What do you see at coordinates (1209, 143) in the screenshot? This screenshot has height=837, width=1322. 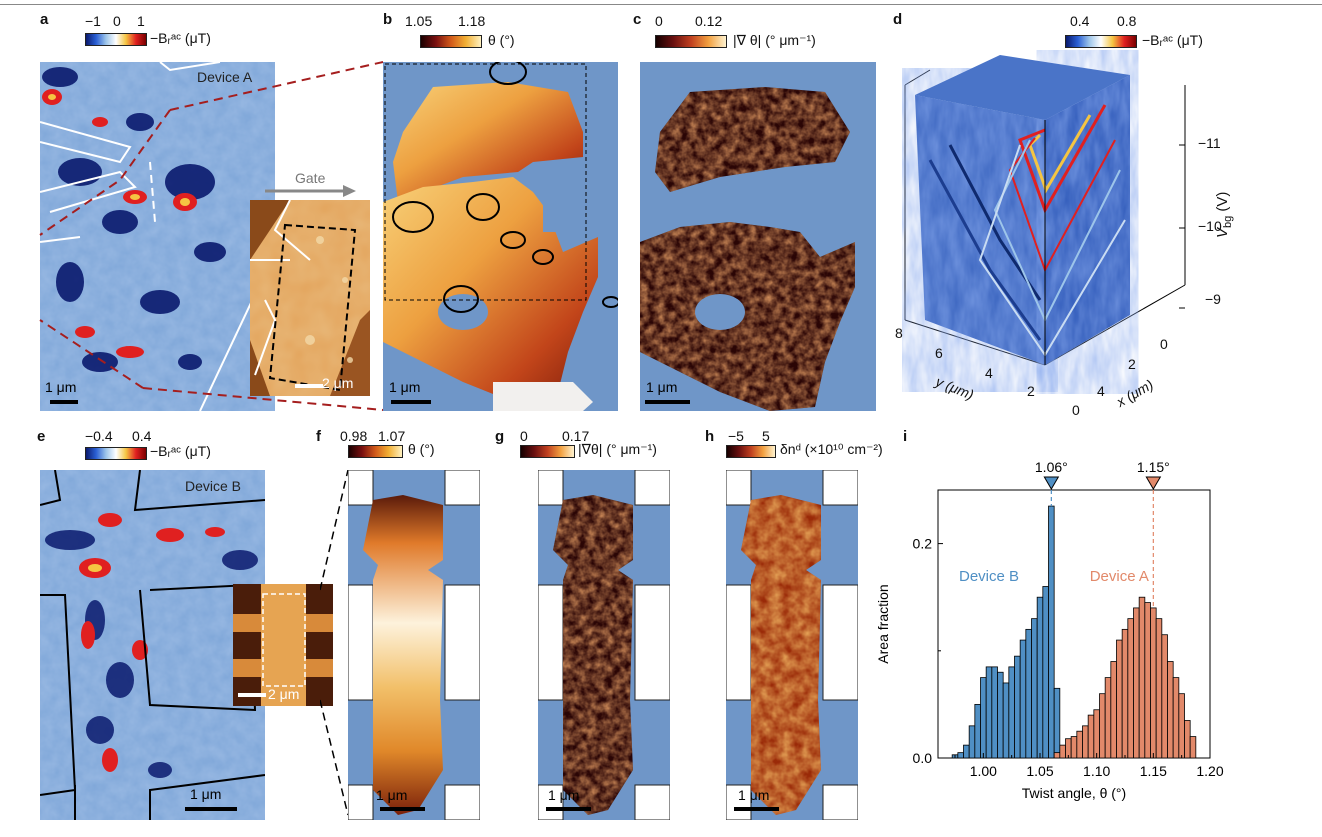 I see `panel-d-vbg-tick-0: −11` at bounding box center [1209, 143].